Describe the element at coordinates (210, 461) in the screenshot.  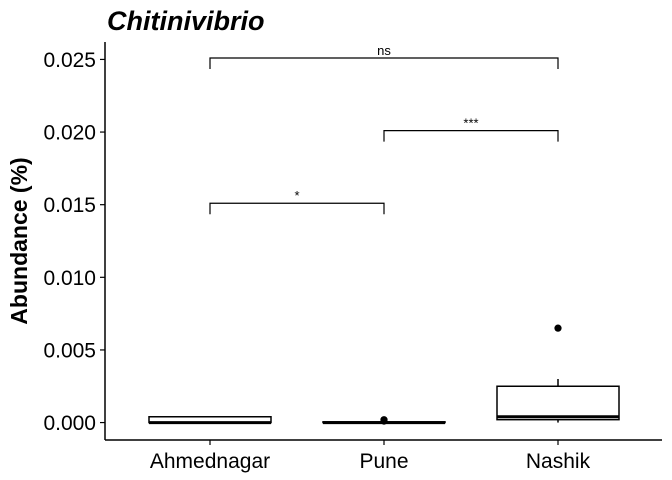
I see `x-tick-label: Ahmednagar` at that location.